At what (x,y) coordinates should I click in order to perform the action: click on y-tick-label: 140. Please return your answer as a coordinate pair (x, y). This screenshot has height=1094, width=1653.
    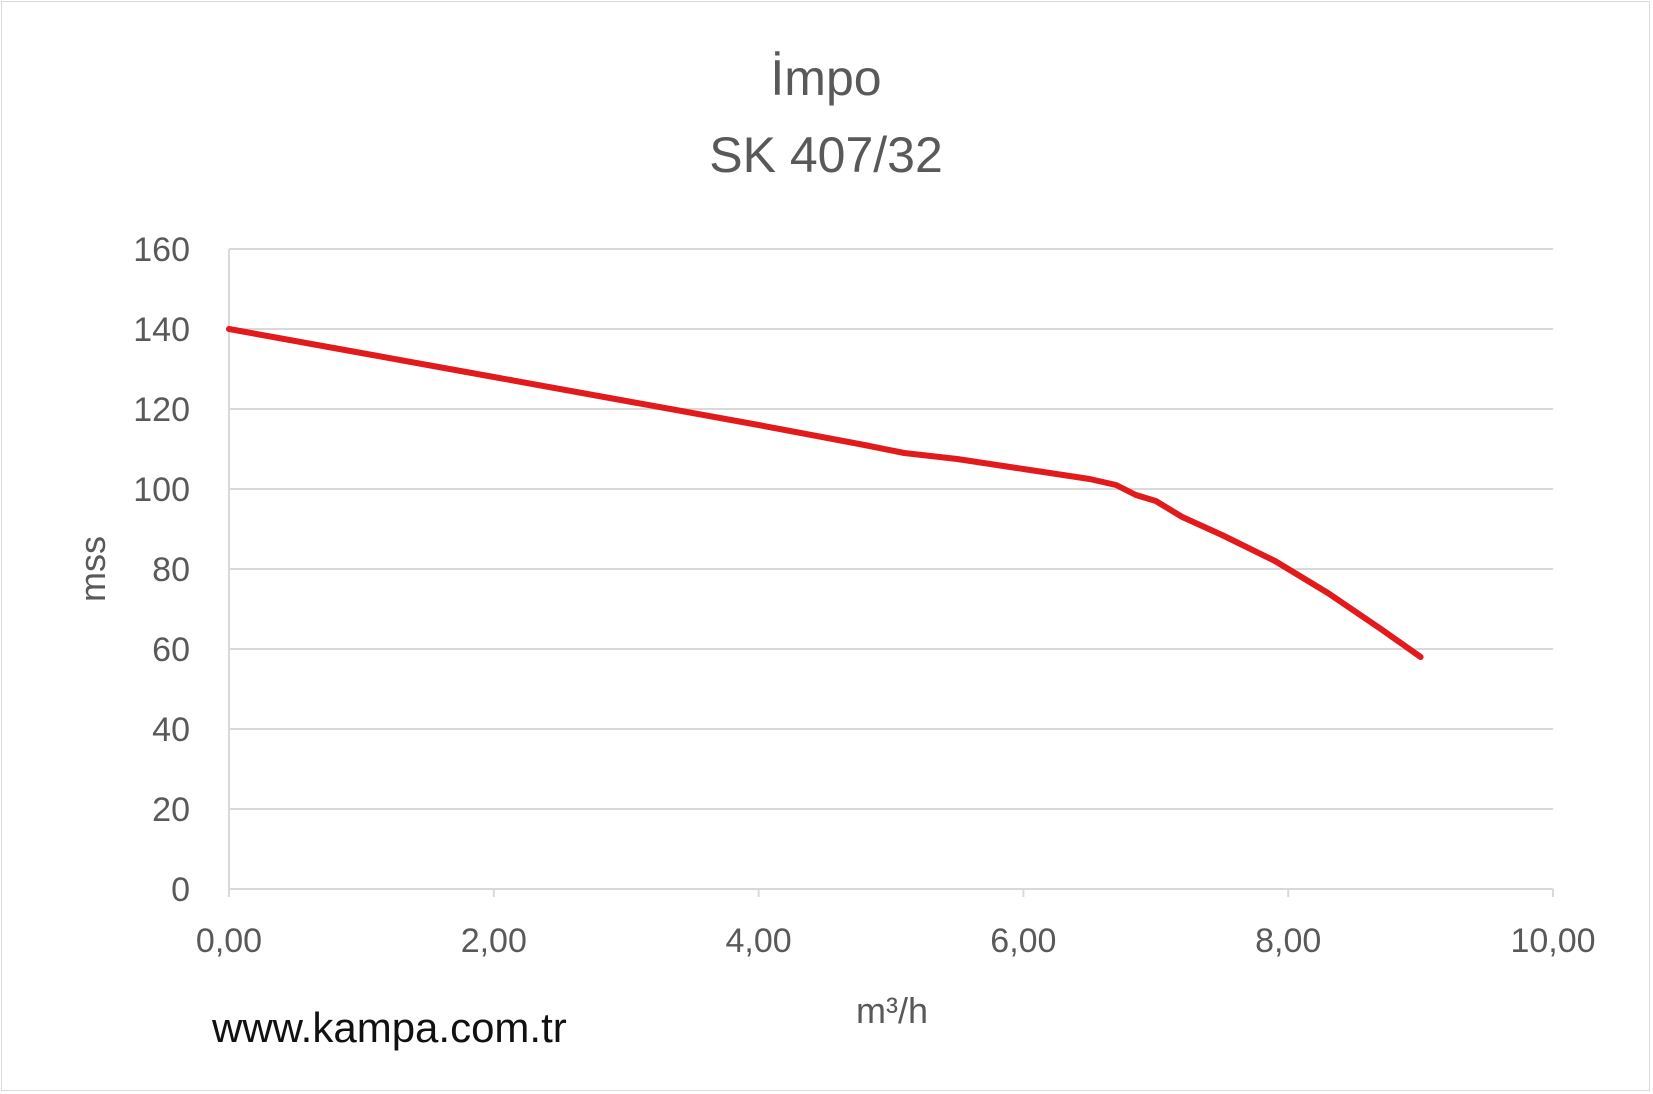
    Looking at the image, I should click on (161, 330).